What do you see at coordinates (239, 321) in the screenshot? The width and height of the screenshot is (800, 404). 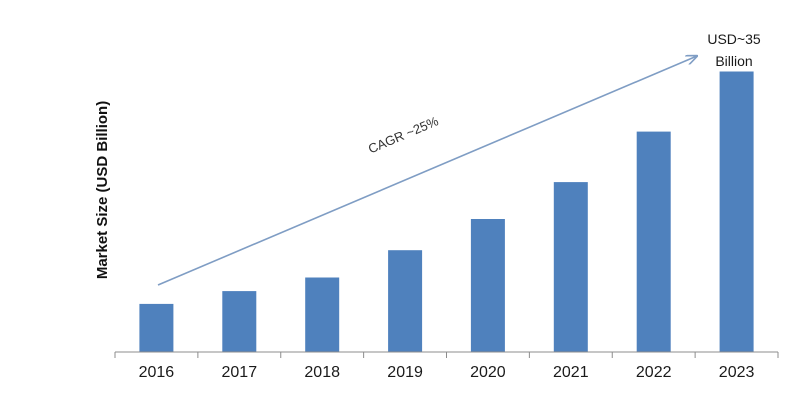 I see `bar-2017` at bounding box center [239, 321].